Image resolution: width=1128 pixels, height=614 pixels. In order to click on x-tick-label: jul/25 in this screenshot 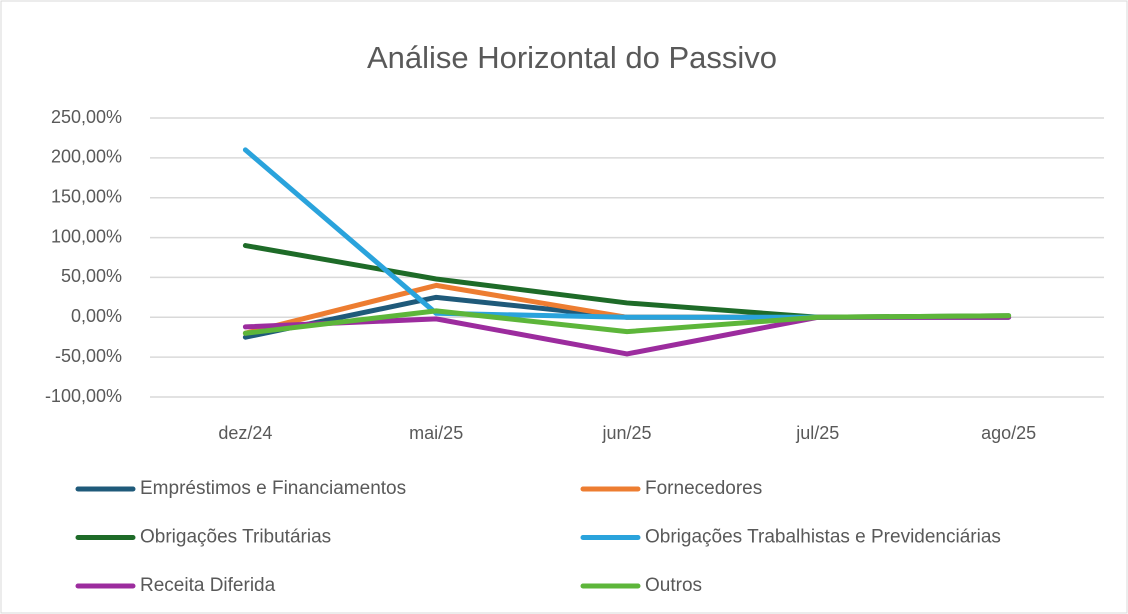, I will do `click(817, 433)`.